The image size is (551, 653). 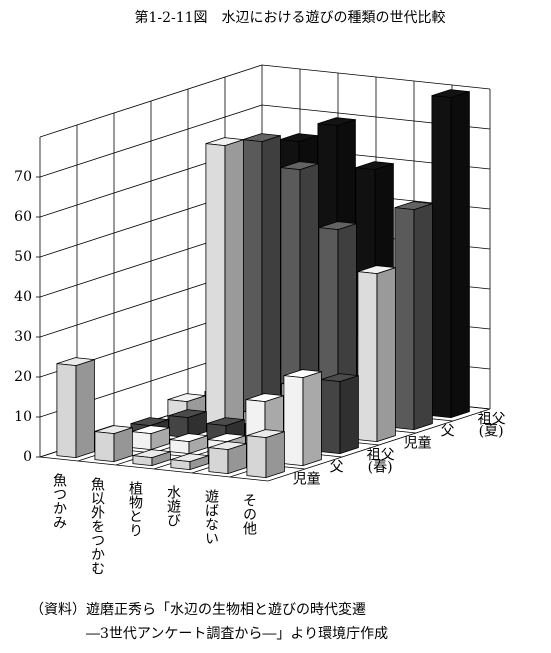 What do you see at coordinates (23, 417) in the screenshot?
I see `y-tick-label: 10` at bounding box center [23, 417].